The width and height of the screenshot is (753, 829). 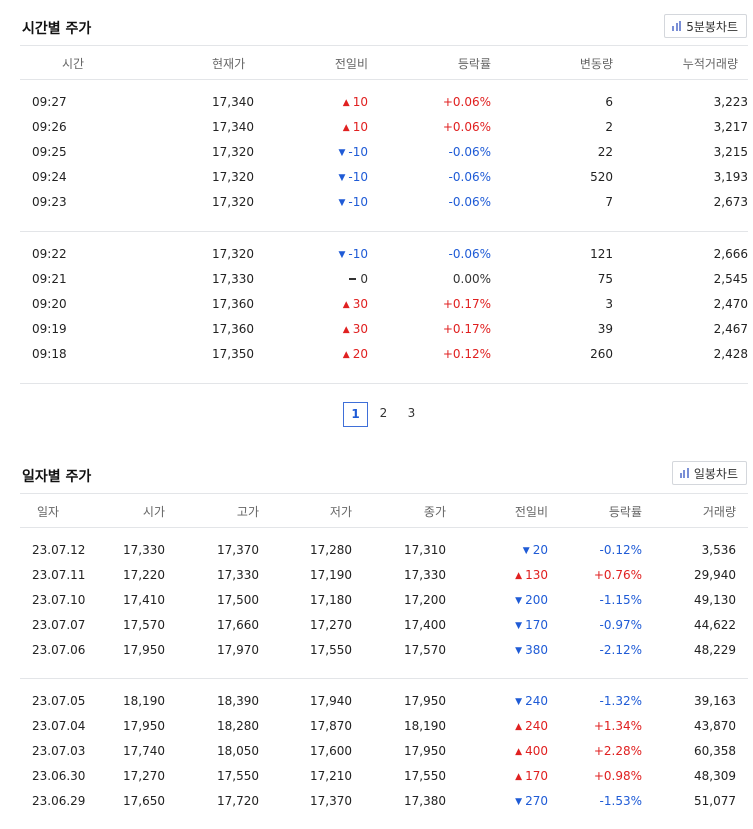 I want to click on col-header-price: 현재가, so click(x=229, y=64).